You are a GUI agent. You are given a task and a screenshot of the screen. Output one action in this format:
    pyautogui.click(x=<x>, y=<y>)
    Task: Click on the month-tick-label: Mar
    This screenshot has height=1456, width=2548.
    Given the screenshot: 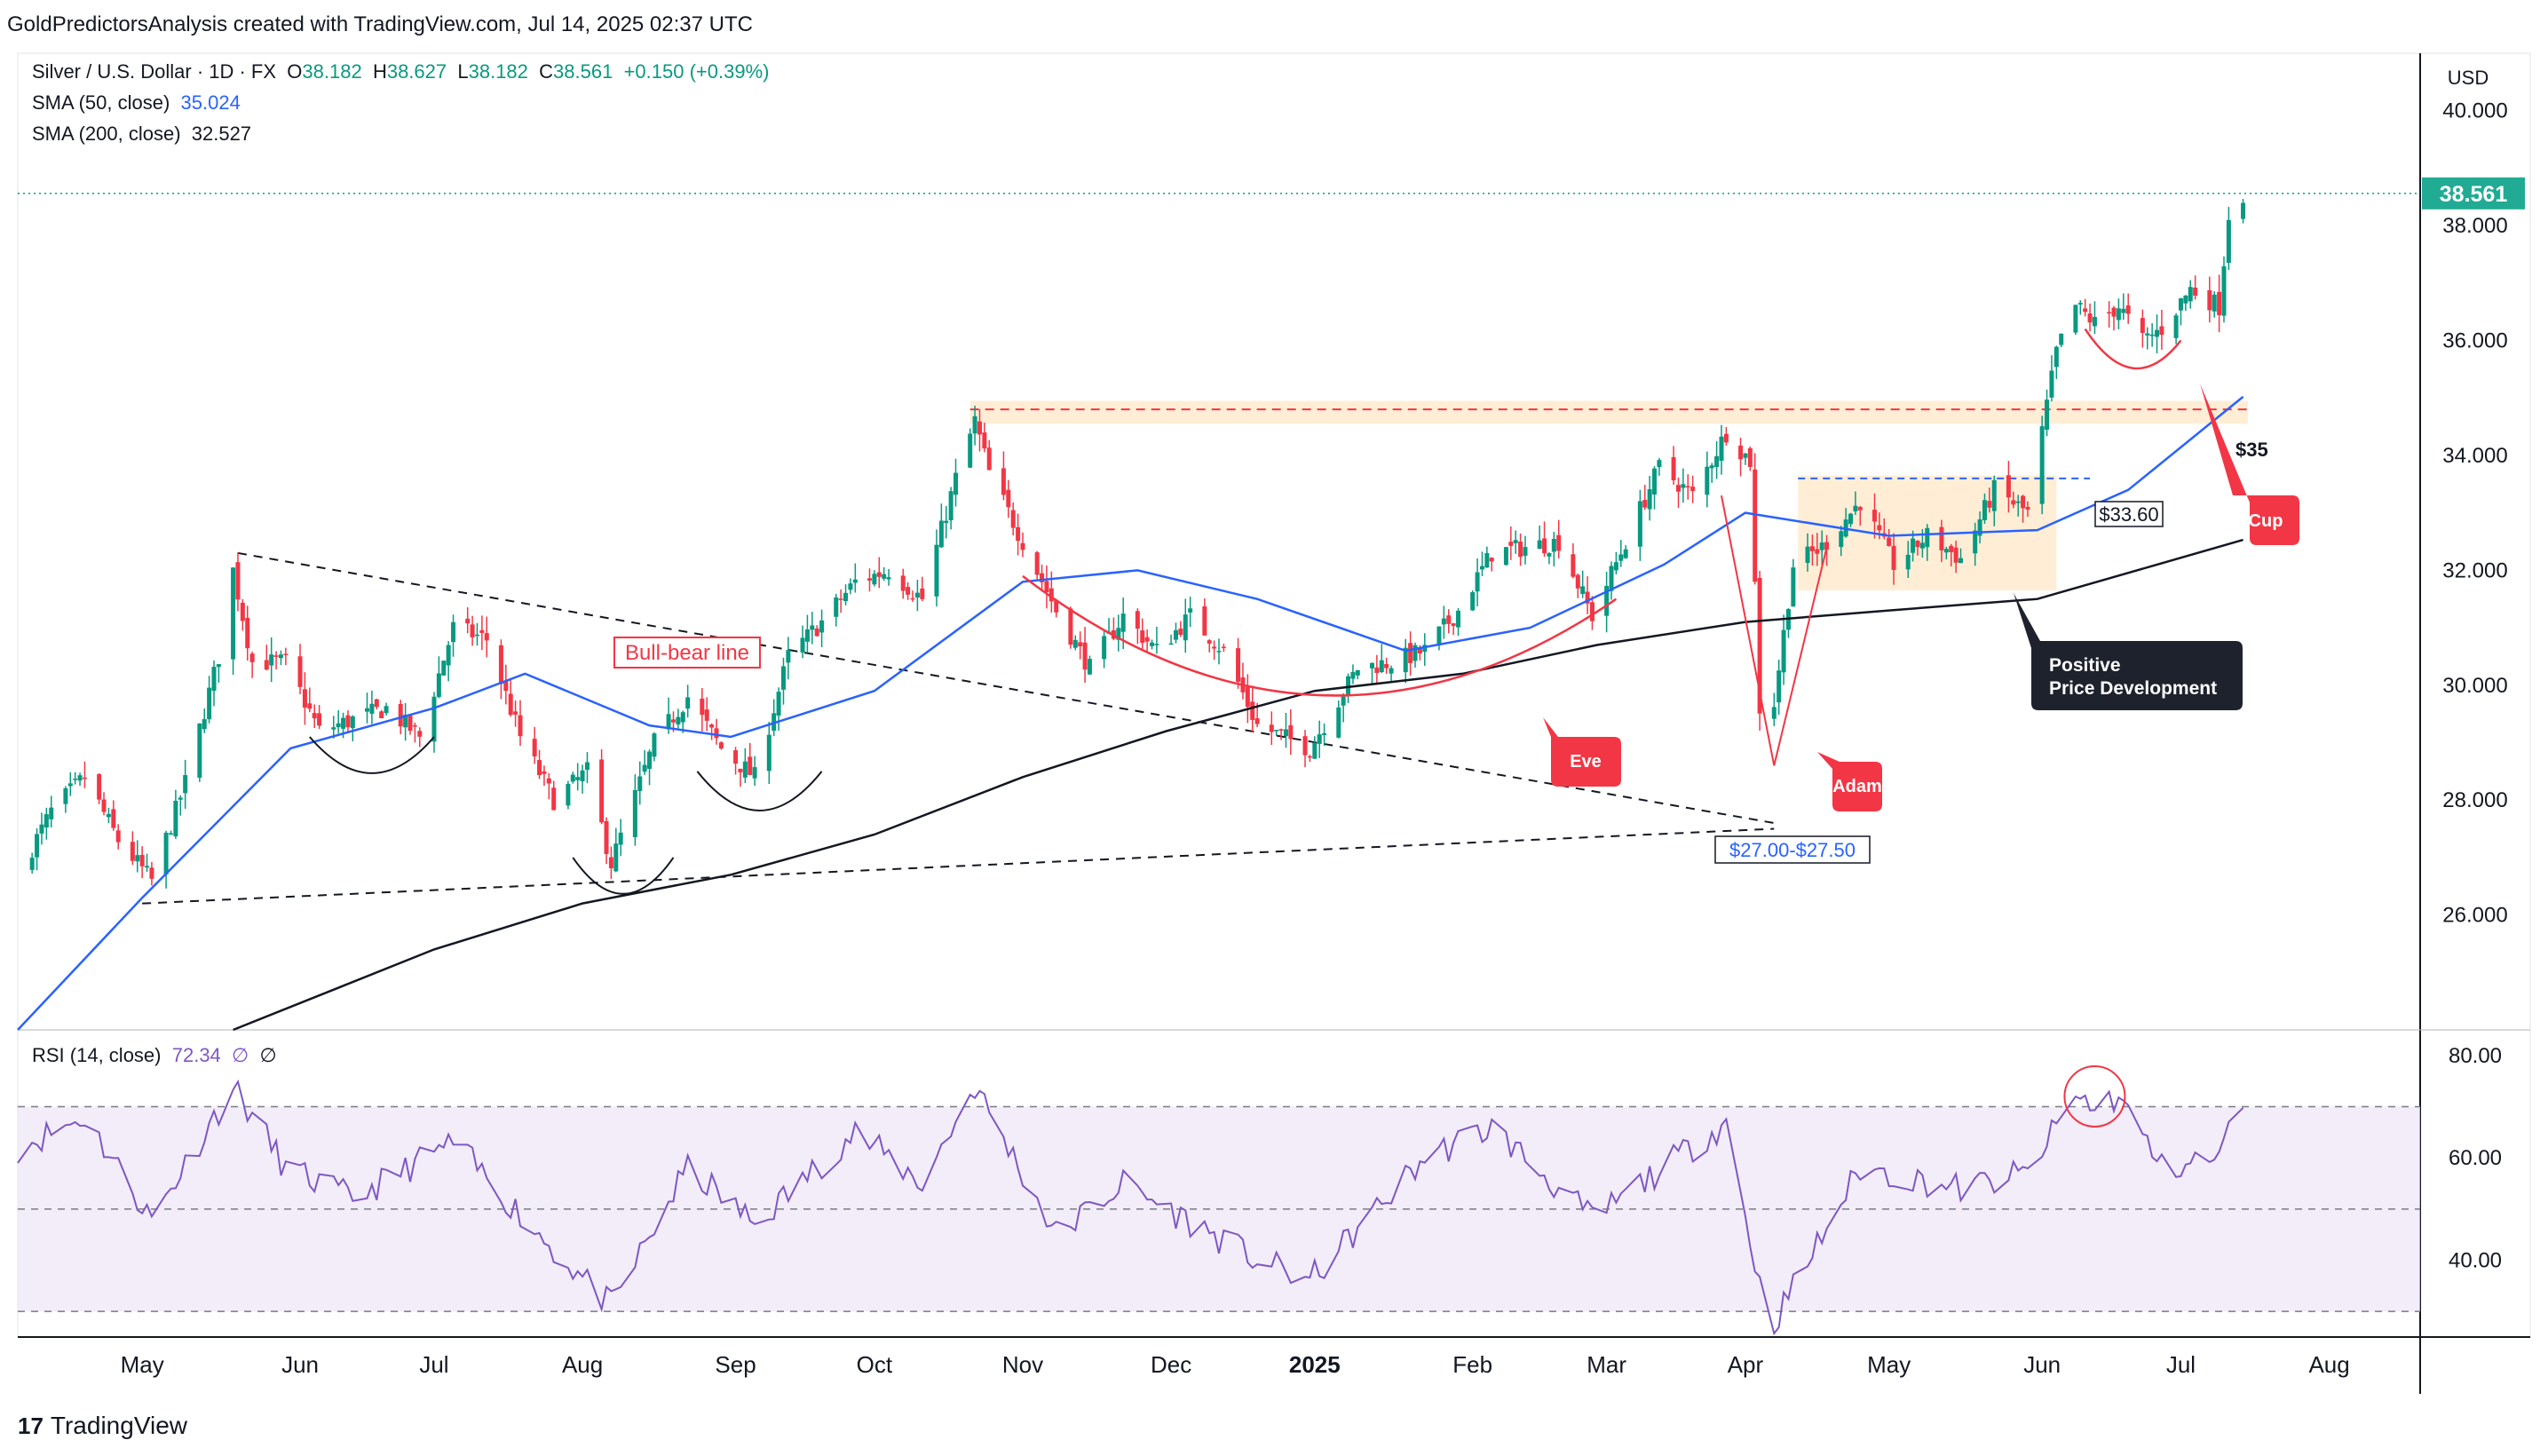 What is the action you would take?
    pyautogui.click(x=1606, y=1364)
    